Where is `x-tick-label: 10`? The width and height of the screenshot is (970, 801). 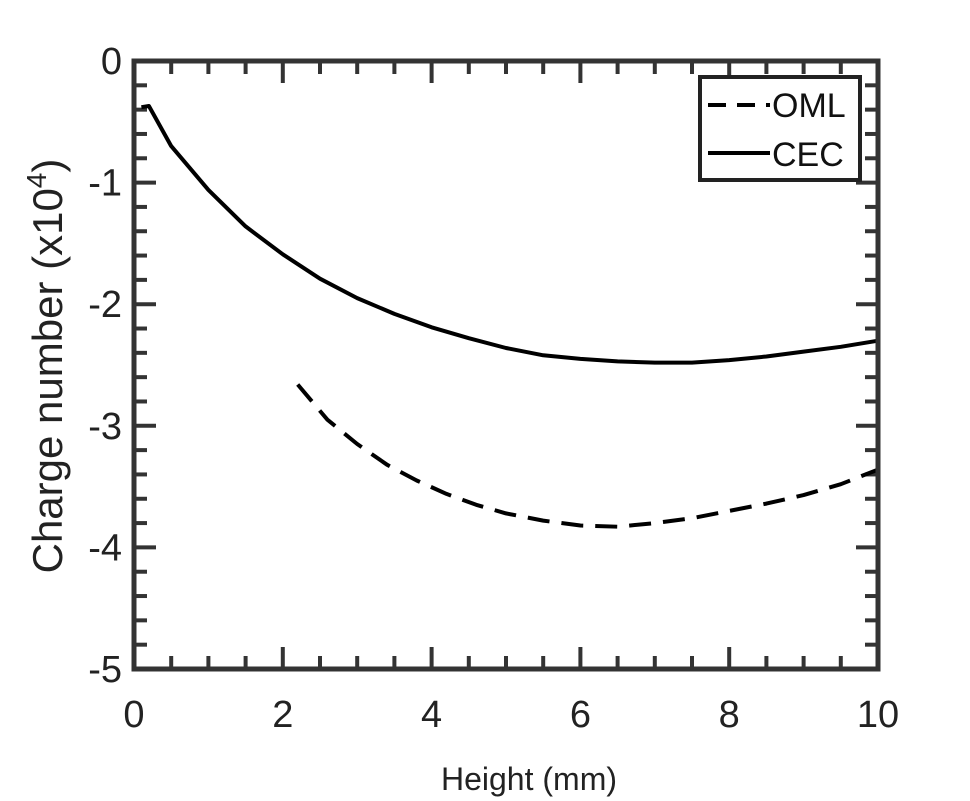
x-tick-label: 10 is located at coordinates (878, 715).